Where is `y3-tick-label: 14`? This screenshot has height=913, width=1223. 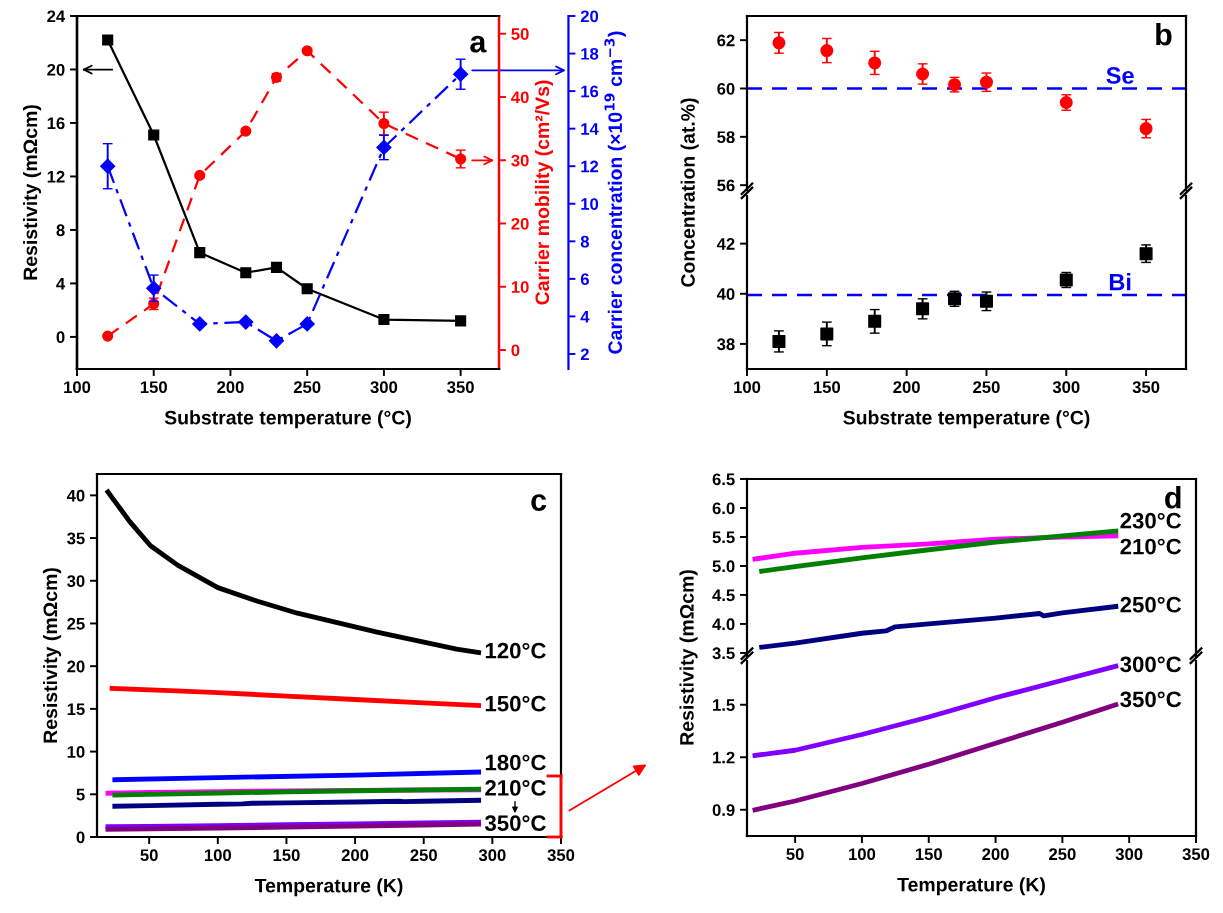 y3-tick-label: 14 is located at coordinates (590, 129).